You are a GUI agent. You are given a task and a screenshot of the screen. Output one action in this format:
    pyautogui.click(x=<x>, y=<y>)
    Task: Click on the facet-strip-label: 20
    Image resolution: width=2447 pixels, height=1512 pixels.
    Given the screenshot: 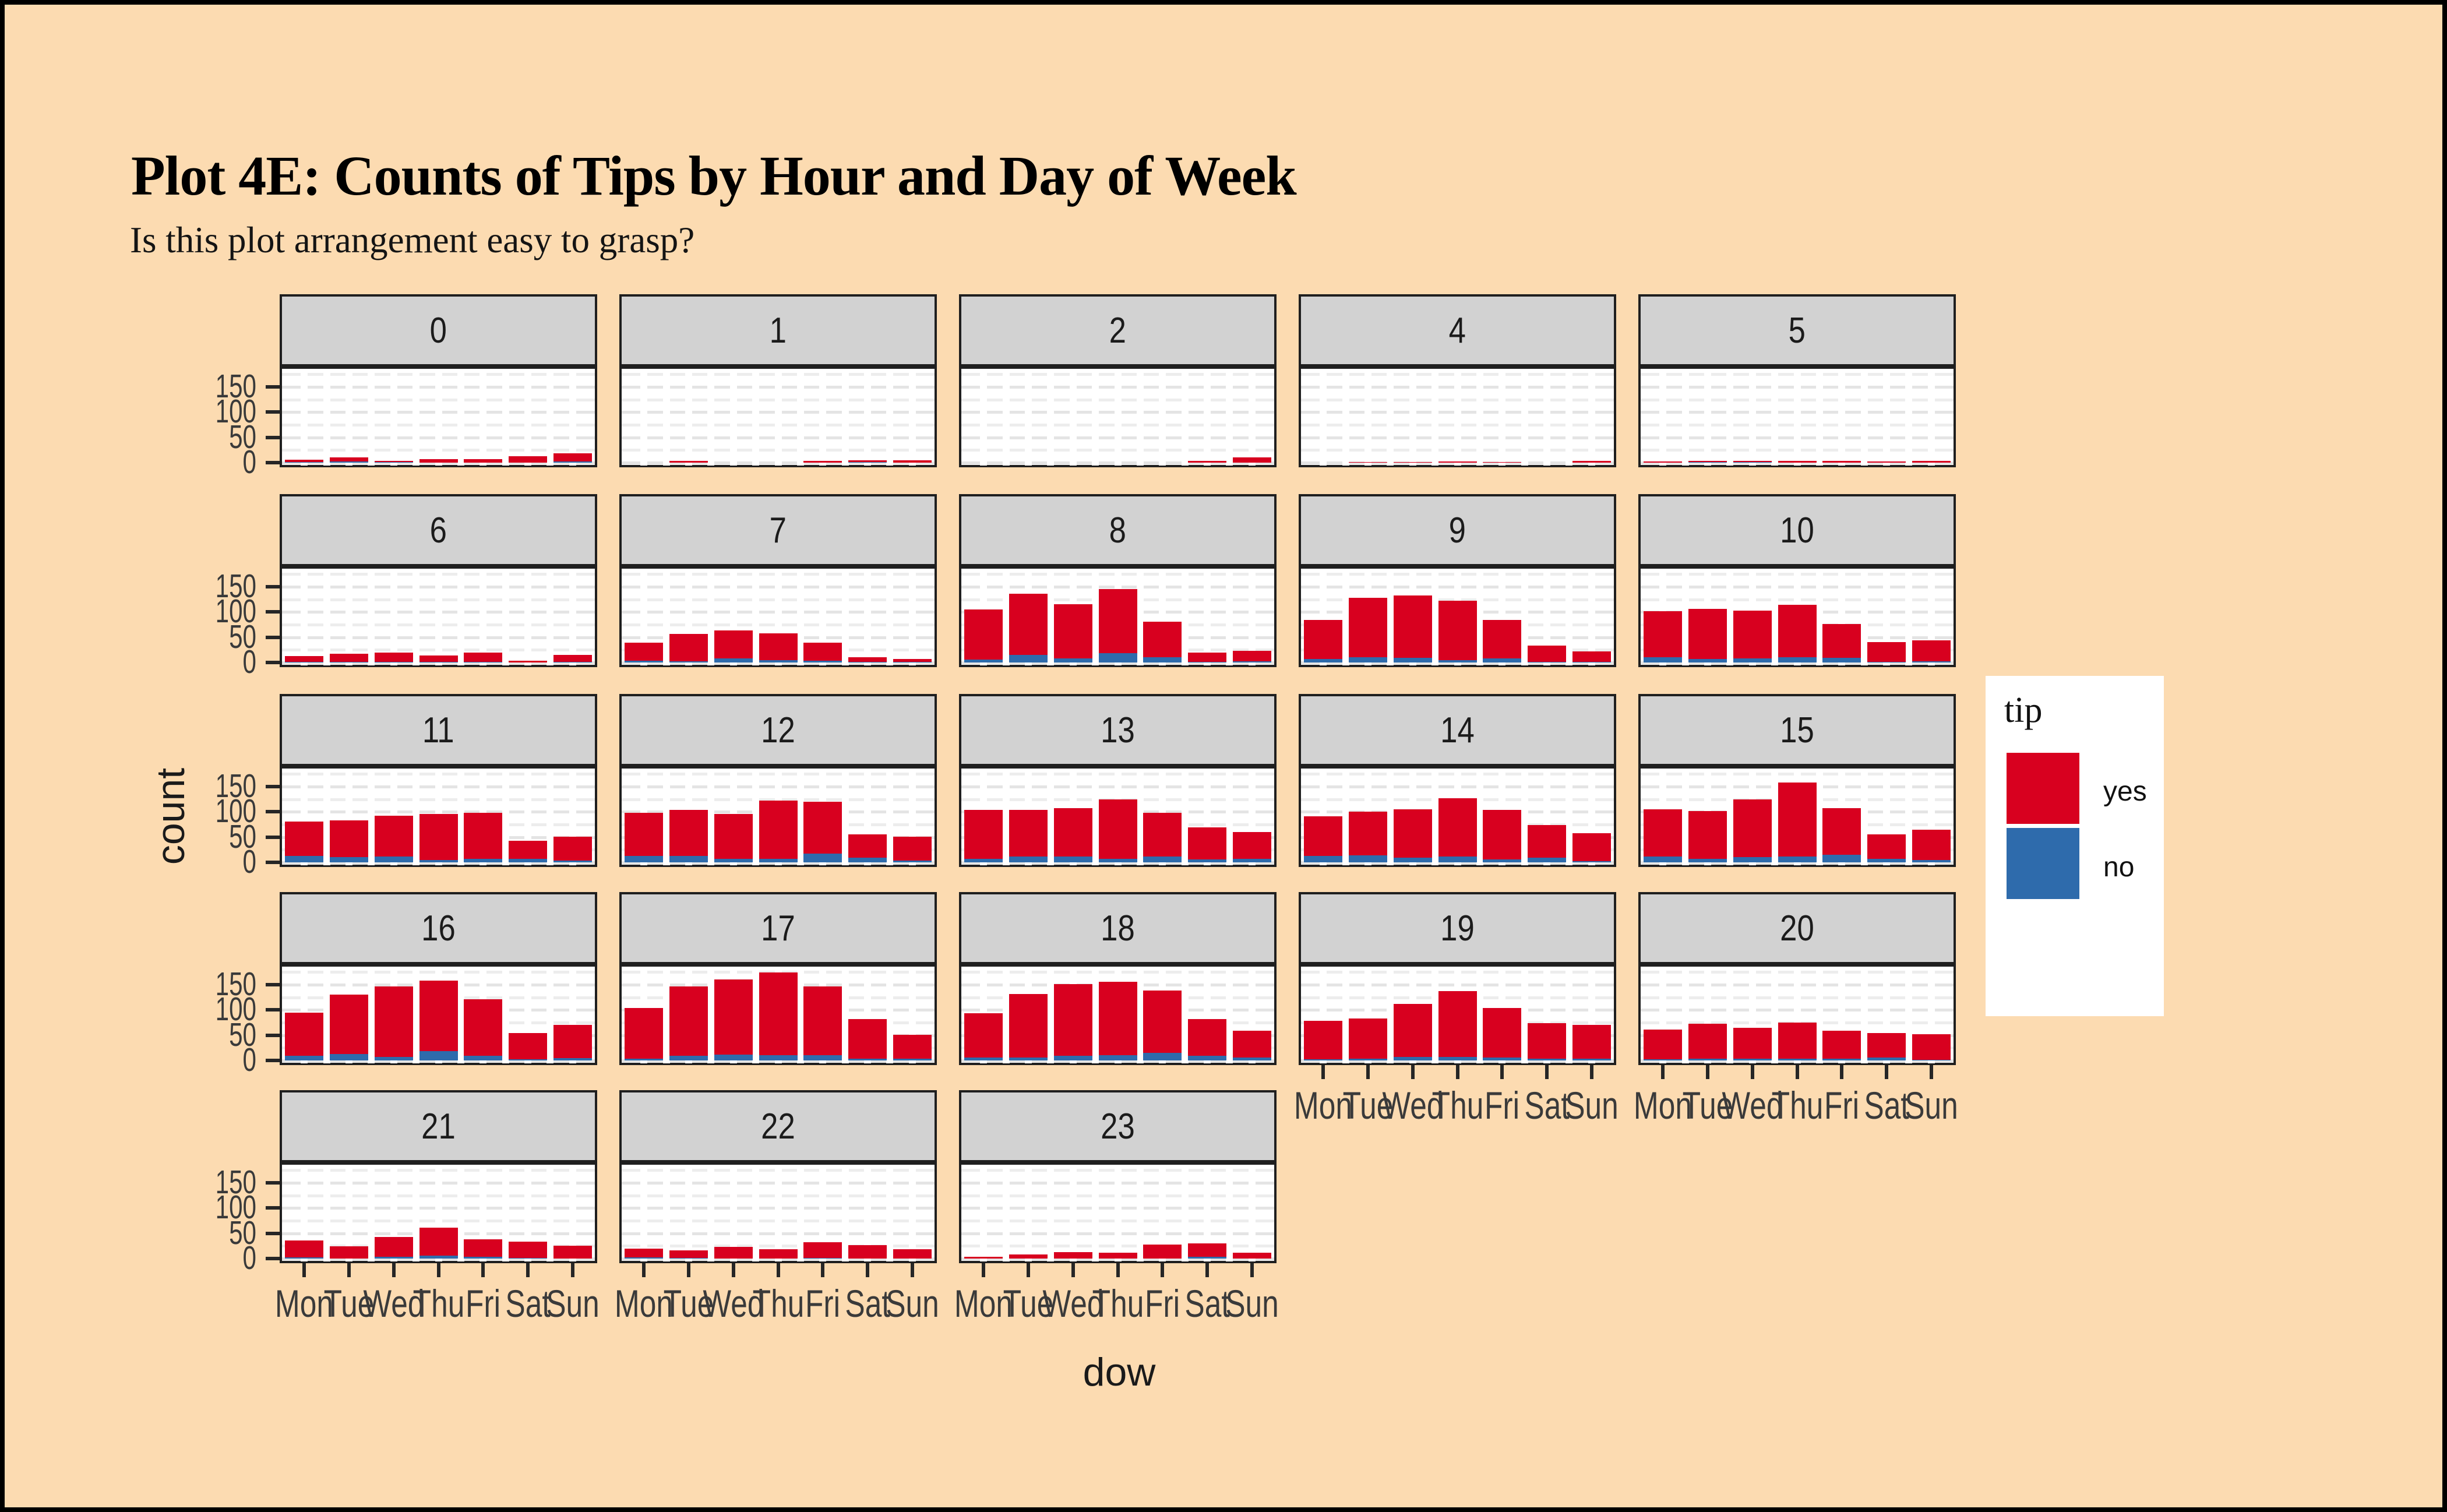 What is the action you would take?
    pyautogui.click(x=1797, y=928)
    